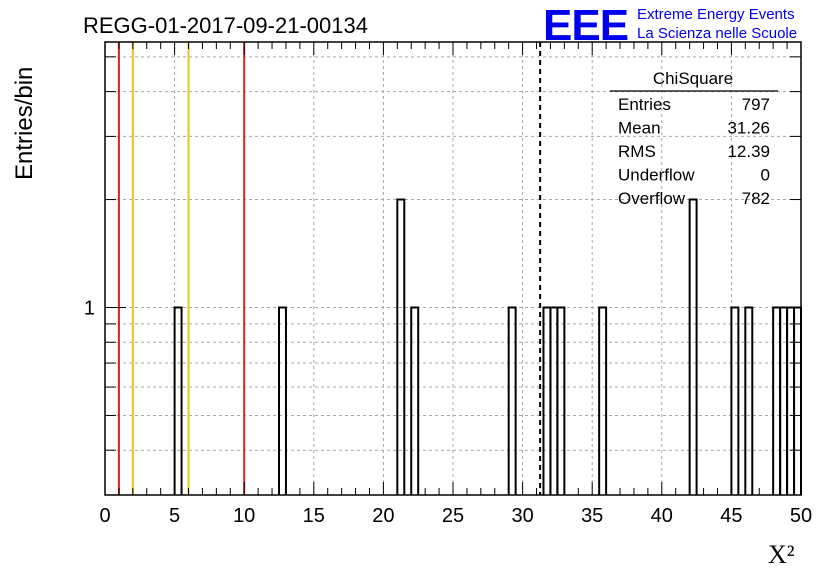 This screenshot has height=572, width=836. What do you see at coordinates (756, 104) in the screenshot?
I see `stats-value-entries: 797` at bounding box center [756, 104].